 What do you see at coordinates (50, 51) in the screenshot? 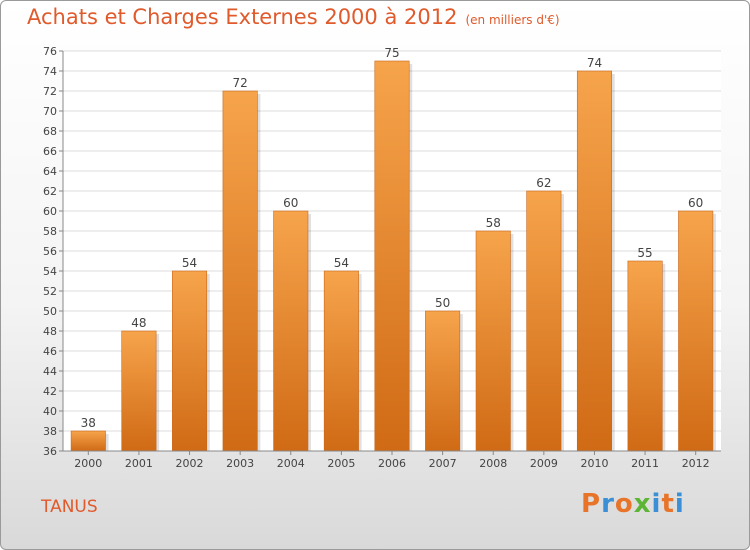
I see `y-tick-label: 76` at bounding box center [50, 51].